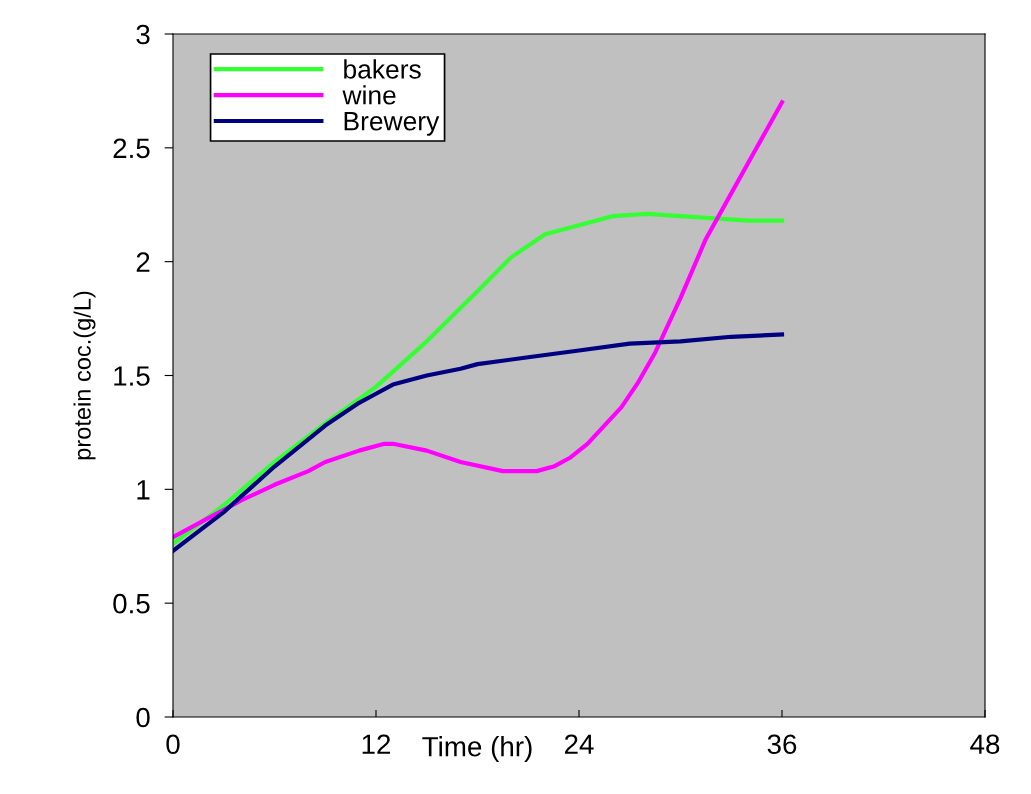  Describe the element at coordinates (173, 744) in the screenshot. I see `x-tick-label: 0` at that location.